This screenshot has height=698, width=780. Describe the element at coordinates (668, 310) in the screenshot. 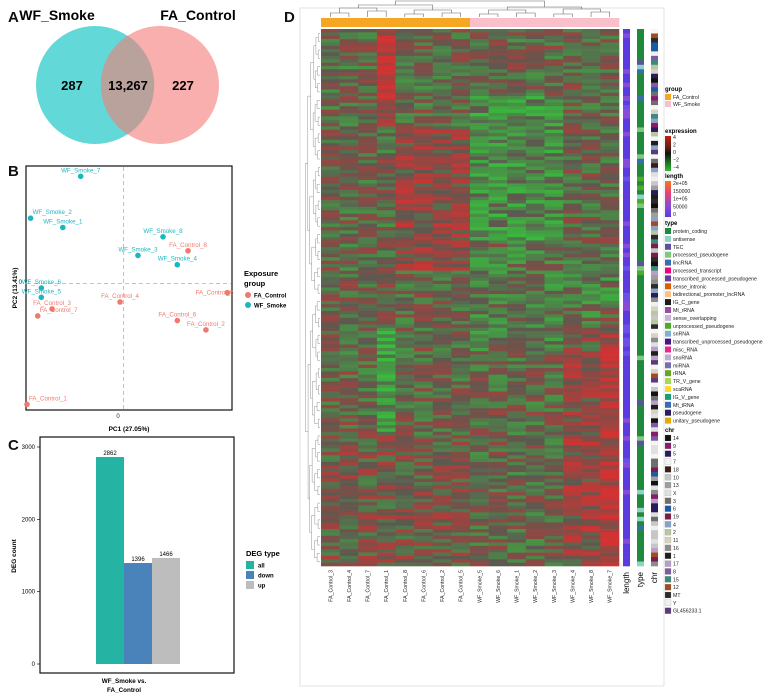

I see `legend-type-swatch-mt-rrna` at that location.